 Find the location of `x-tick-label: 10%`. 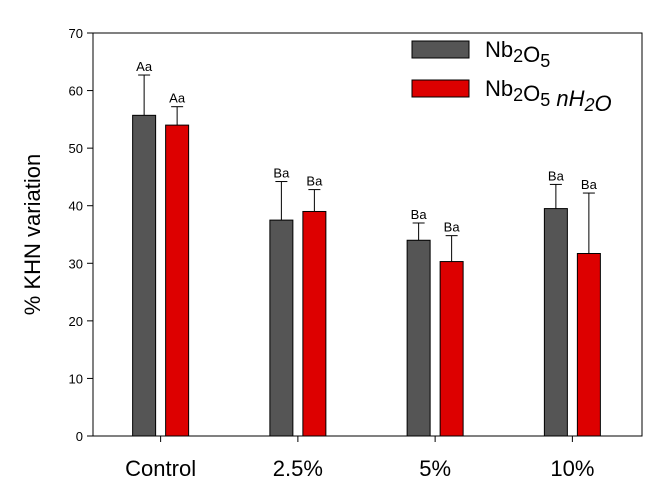

x-tick-label: 10% is located at coordinates (572, 468).